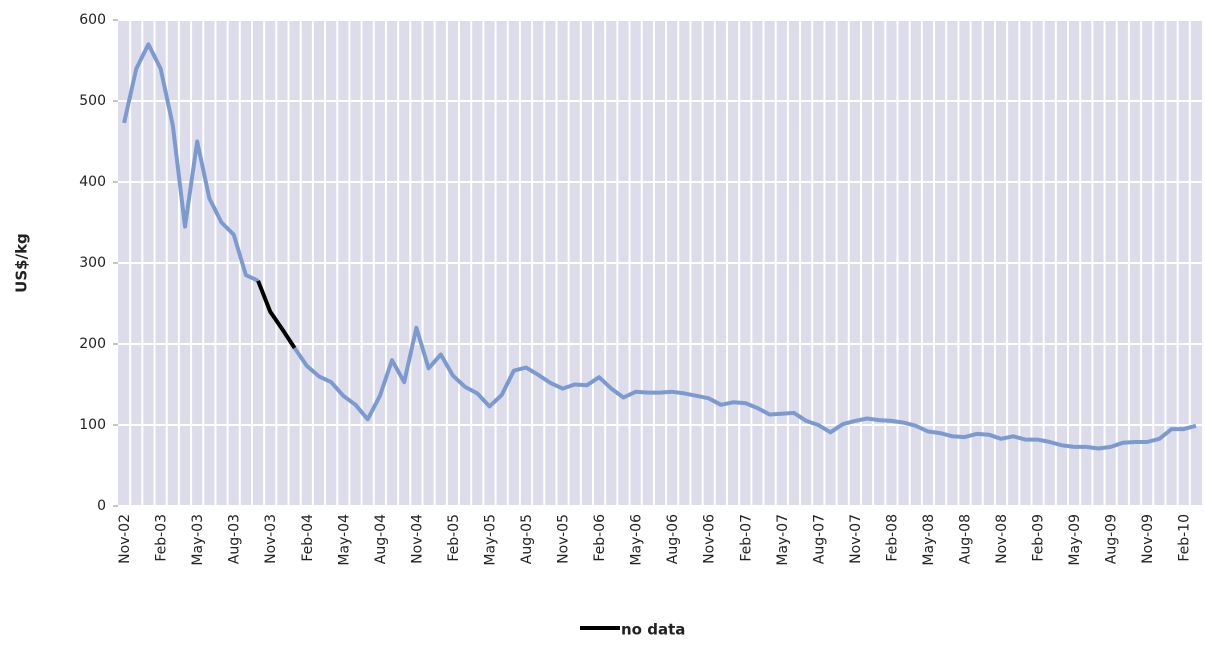  What do you see at coordinates (783, 540) in the screenshot?
I see `x-tick-label: May-07` at bounding box center [783, 540].